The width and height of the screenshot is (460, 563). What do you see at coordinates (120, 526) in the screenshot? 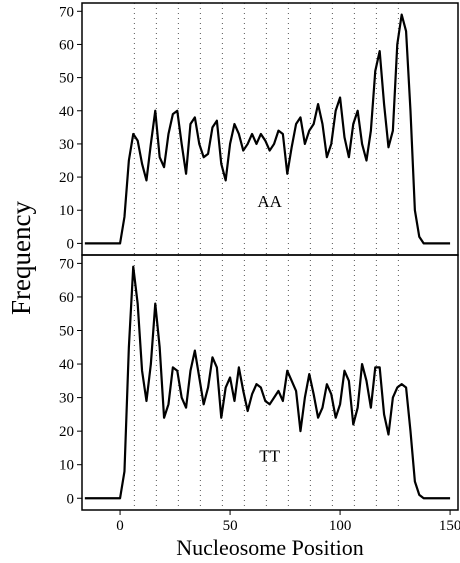
I see `x-tick-label: 0` at bounding box center [120, 526].